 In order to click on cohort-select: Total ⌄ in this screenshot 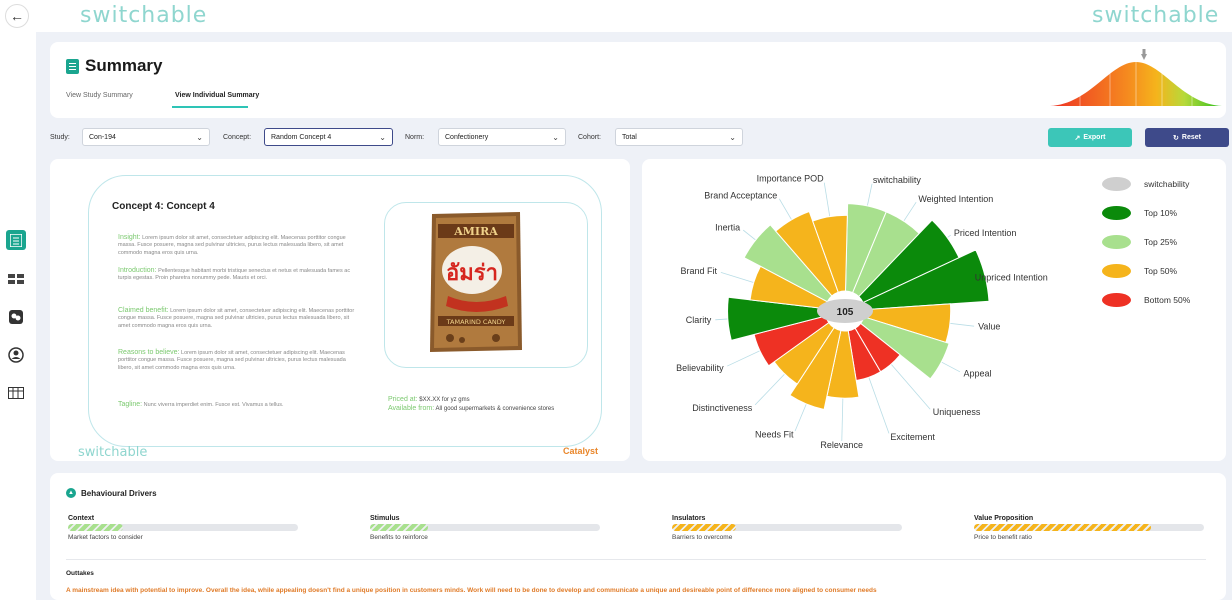, I will do `click(679, 137)`.